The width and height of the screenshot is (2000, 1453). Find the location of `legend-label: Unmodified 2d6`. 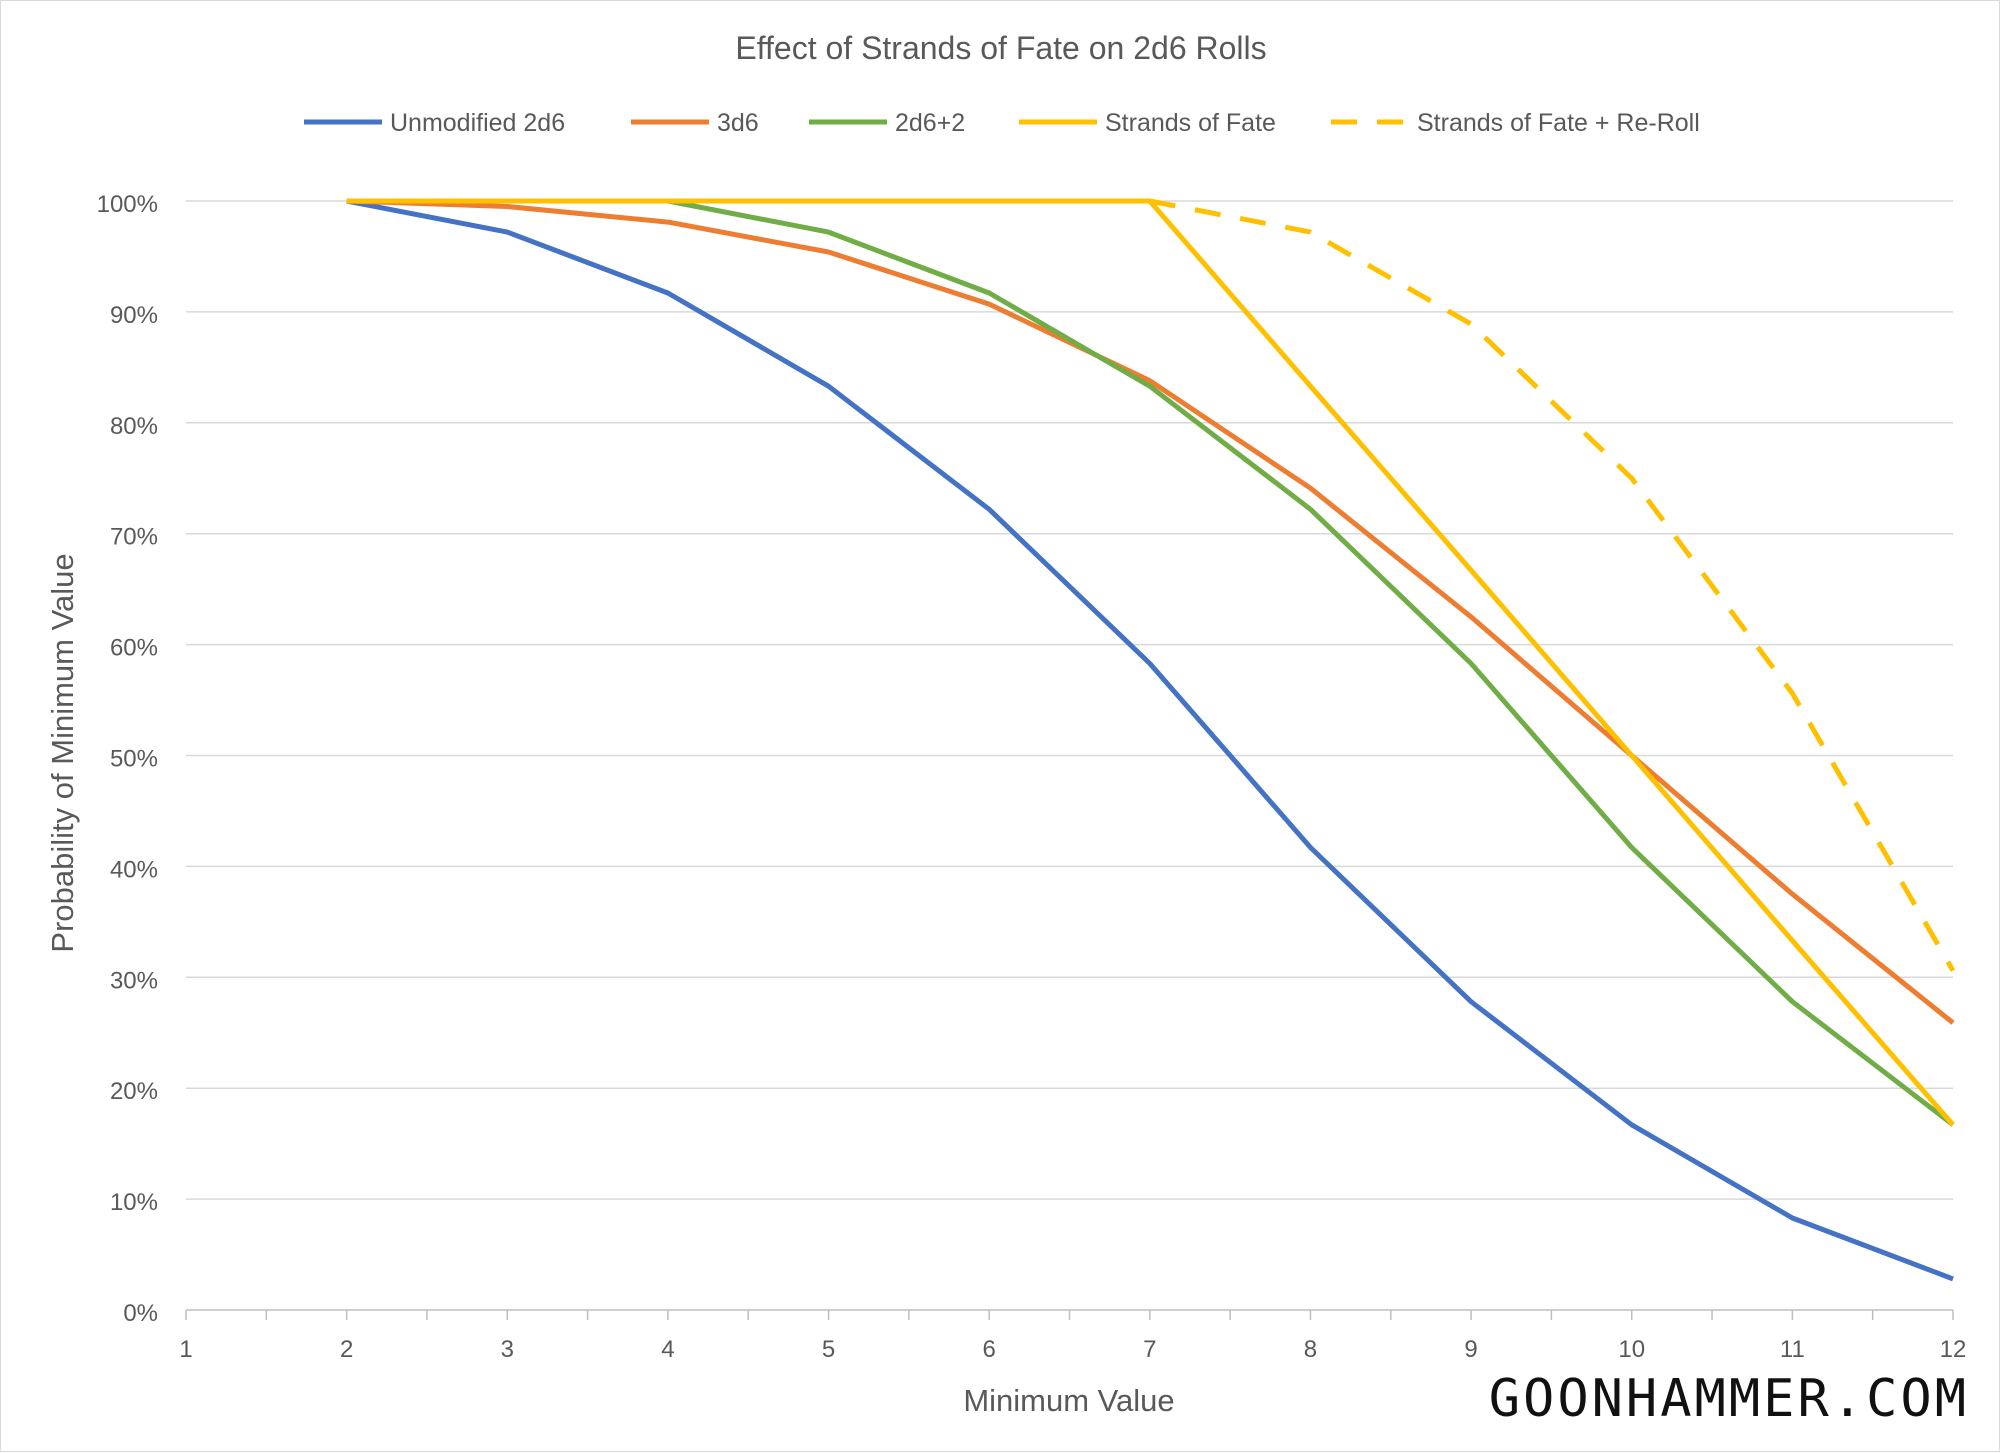

legend-label: Unmodified 2d6 is located at coordinates (477, 123).